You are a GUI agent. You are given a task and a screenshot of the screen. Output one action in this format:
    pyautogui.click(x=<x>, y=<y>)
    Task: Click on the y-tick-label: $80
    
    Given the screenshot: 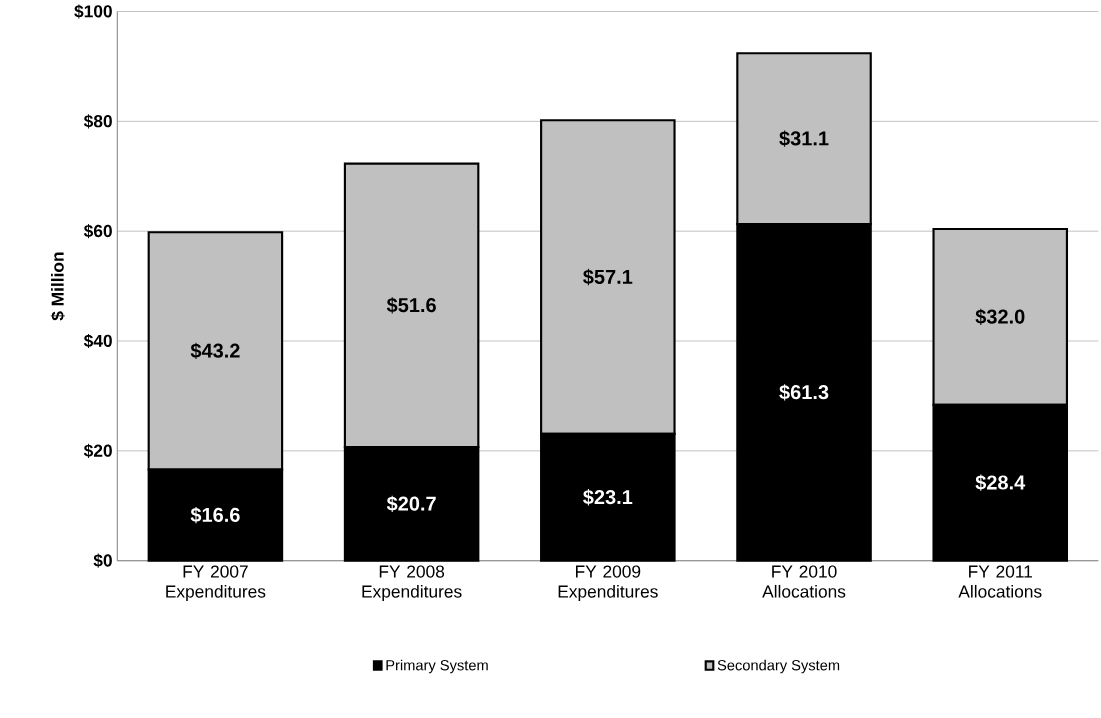 What is the action you would take?
    pyautogui.click(x=97, y=121)
    